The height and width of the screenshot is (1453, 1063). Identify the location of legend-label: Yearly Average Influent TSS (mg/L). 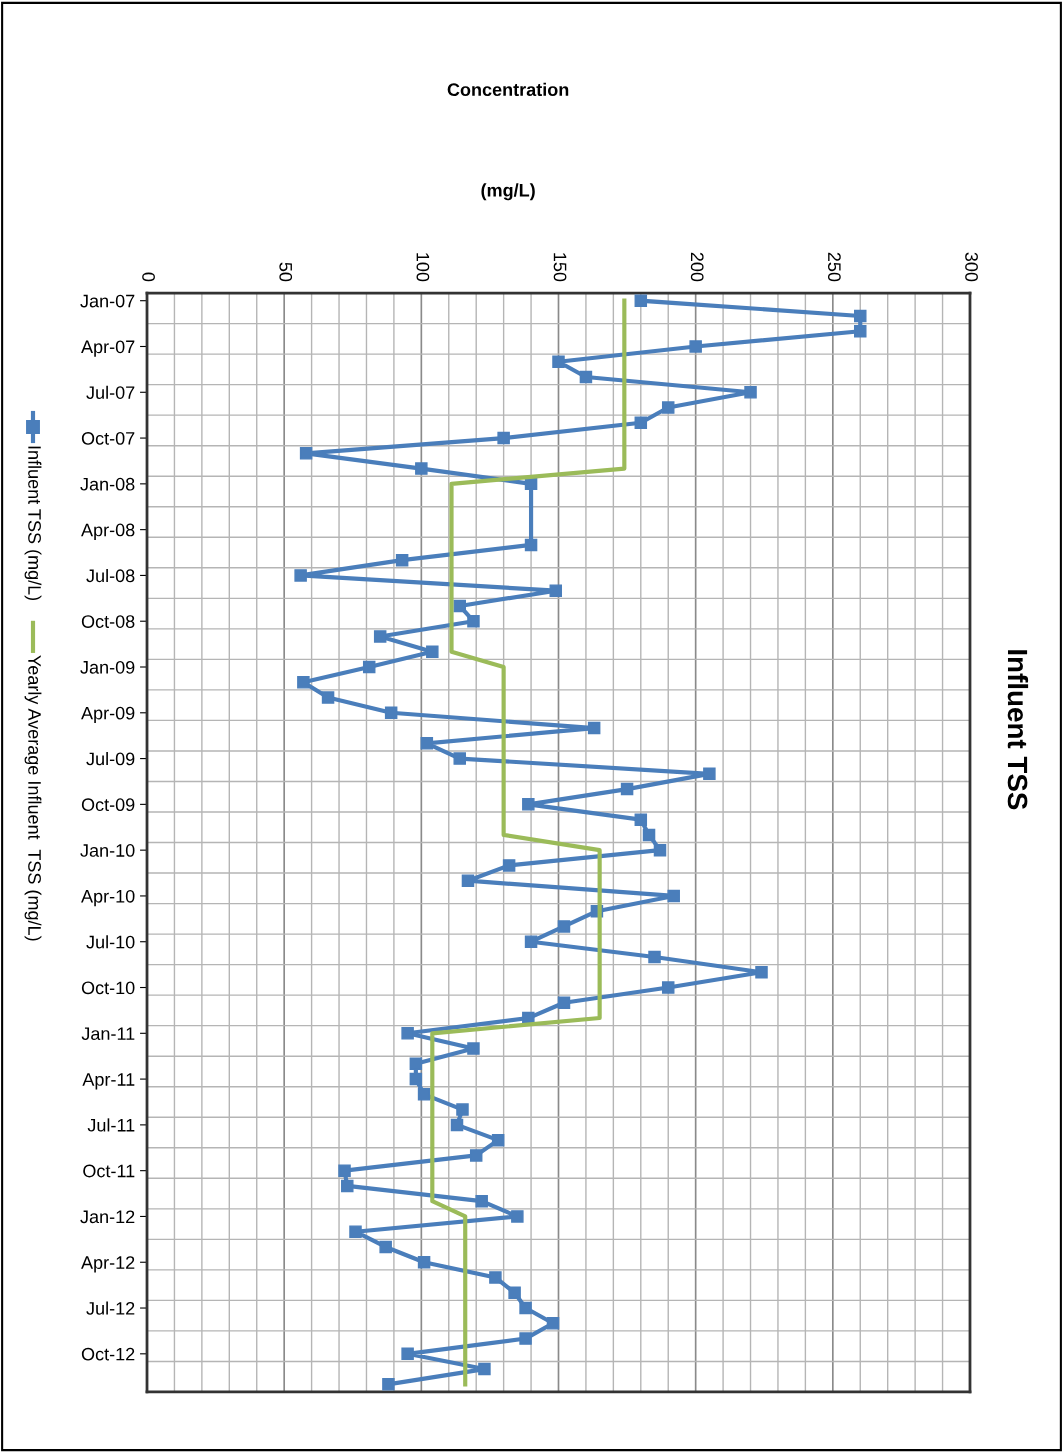
(33, 798).